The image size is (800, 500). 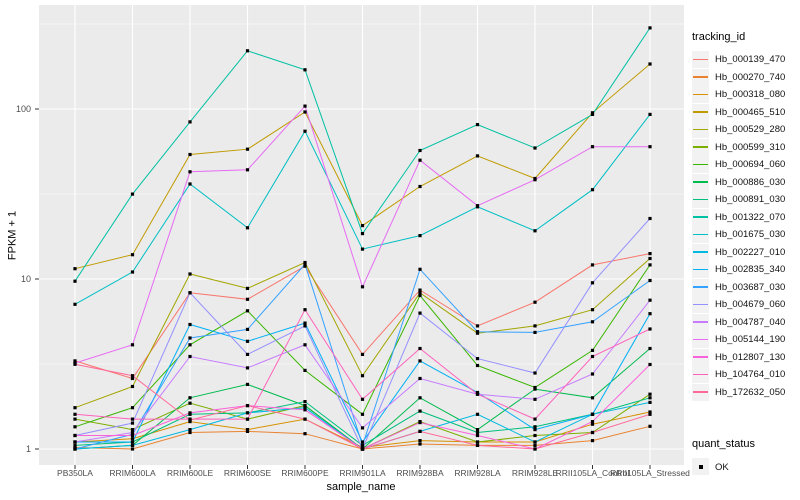 What do you see at coordinates (750, 112) in the screenshot?
I see `legend-label: Hb_000465_510` at bounding box center [750, 112].